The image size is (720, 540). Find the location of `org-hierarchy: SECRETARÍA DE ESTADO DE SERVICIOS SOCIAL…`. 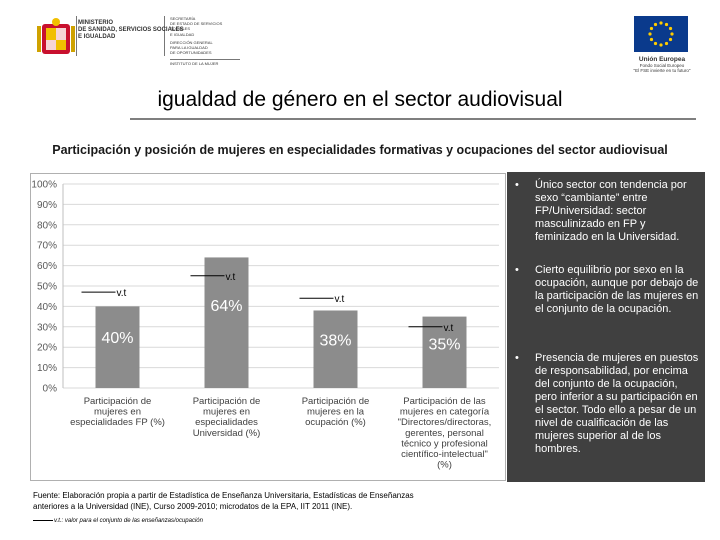

org-hierarchy: SECRETARÍA DE ESTADO DE SERVICIOS SOCIAL… is located at coordinates (205, 41).